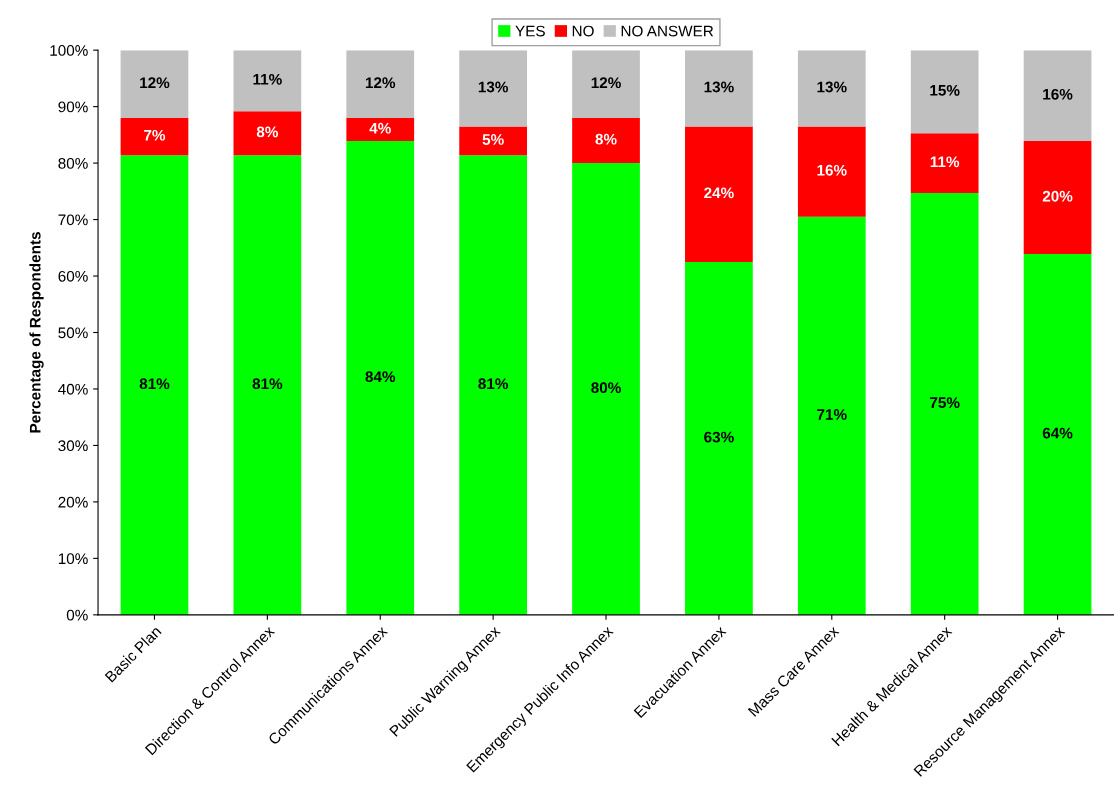 The width and height of the screenshot is (1114, 809). I want to click on y-tick-label: 30%, so click(73, 446).